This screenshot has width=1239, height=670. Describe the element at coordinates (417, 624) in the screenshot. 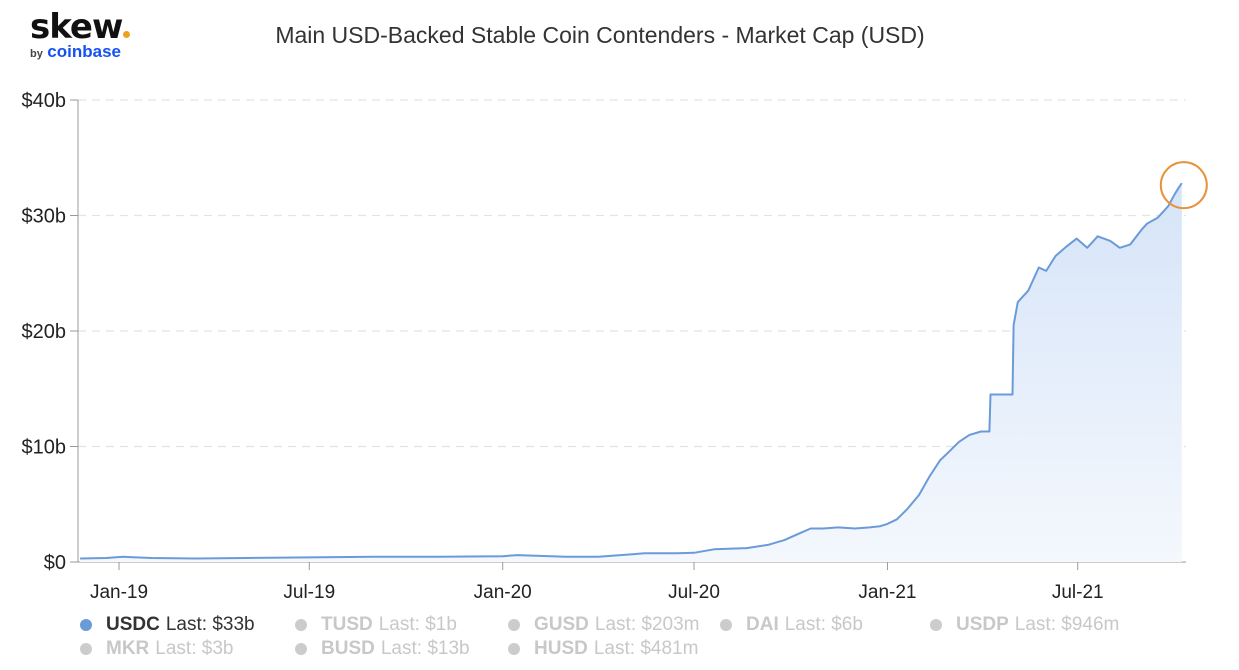

I see `legend-last-value: Last: $1b` at that location.